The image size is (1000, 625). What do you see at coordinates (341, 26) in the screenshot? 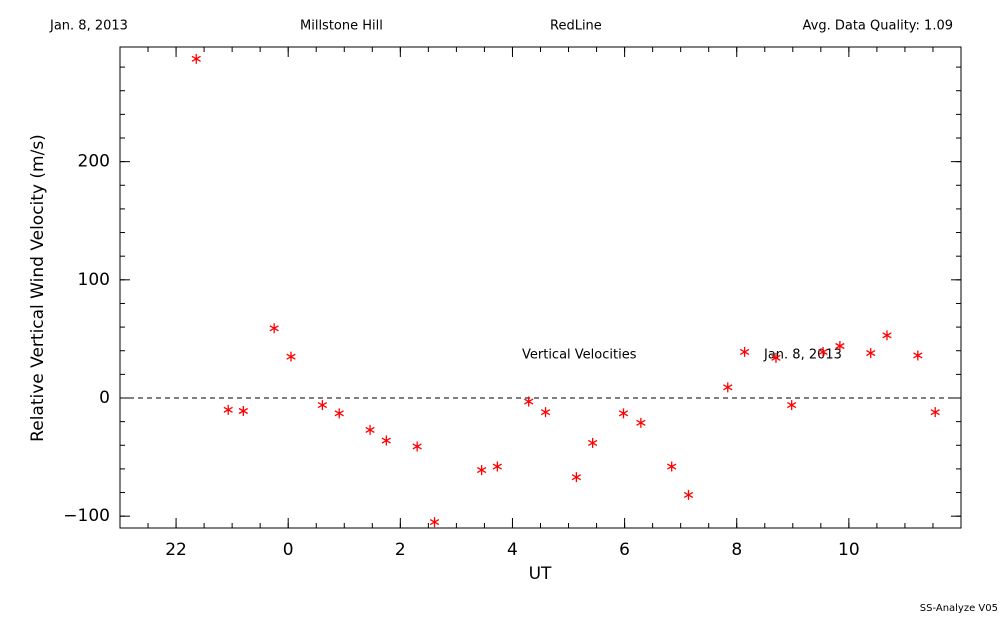
I see `header-site: Millstone Hill` at bounding box center [341, 26].